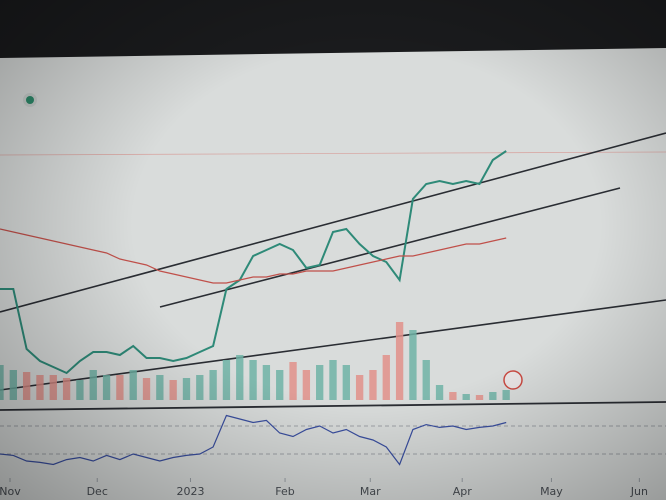  Describe the element at coordinates (463, 491) in the screenshot. I see `x-tick-label: Apr` at that location.